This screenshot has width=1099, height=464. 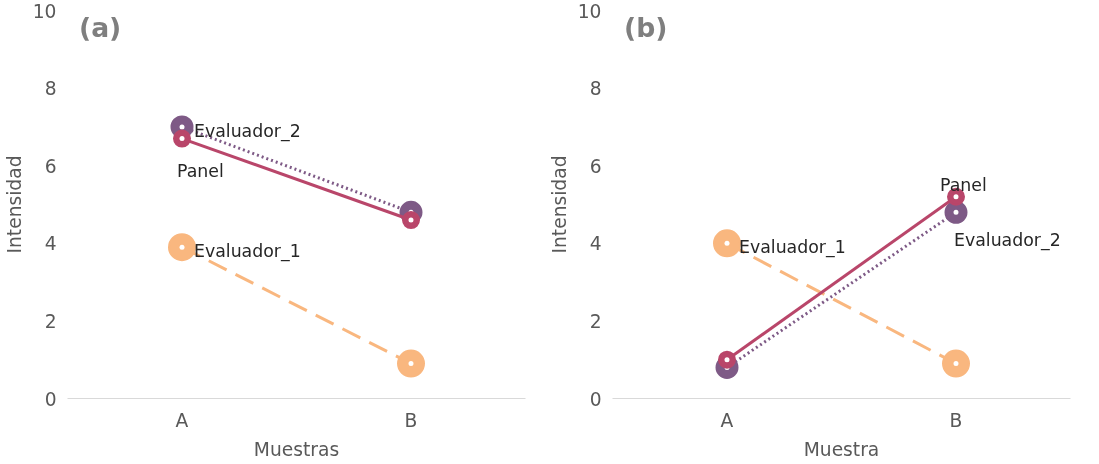 I want to click on chart-title: (b), so click(x=645, y=27).